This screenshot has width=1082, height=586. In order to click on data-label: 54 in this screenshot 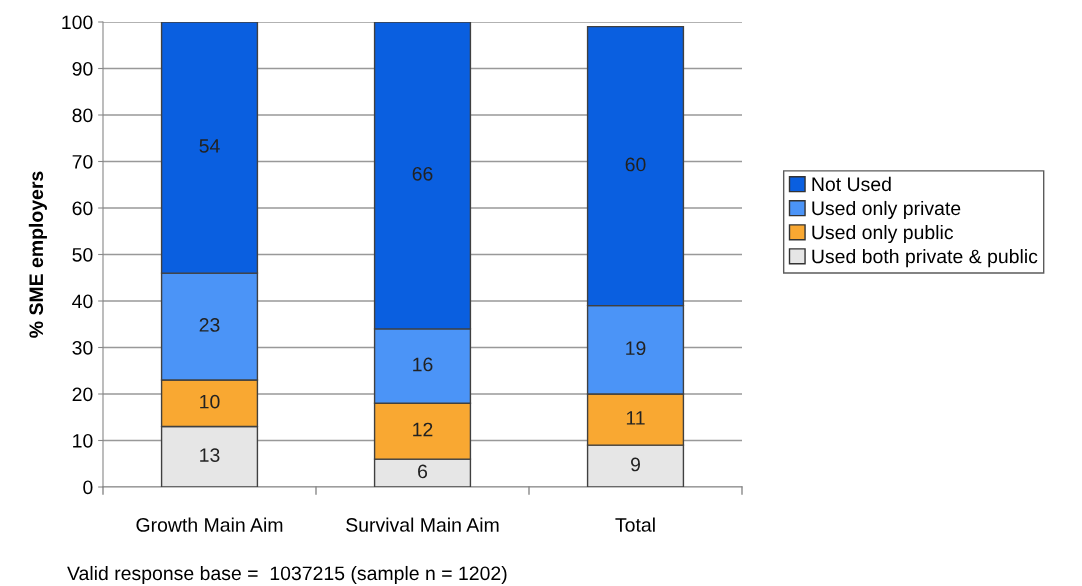, I will do `click(209, 146)`.